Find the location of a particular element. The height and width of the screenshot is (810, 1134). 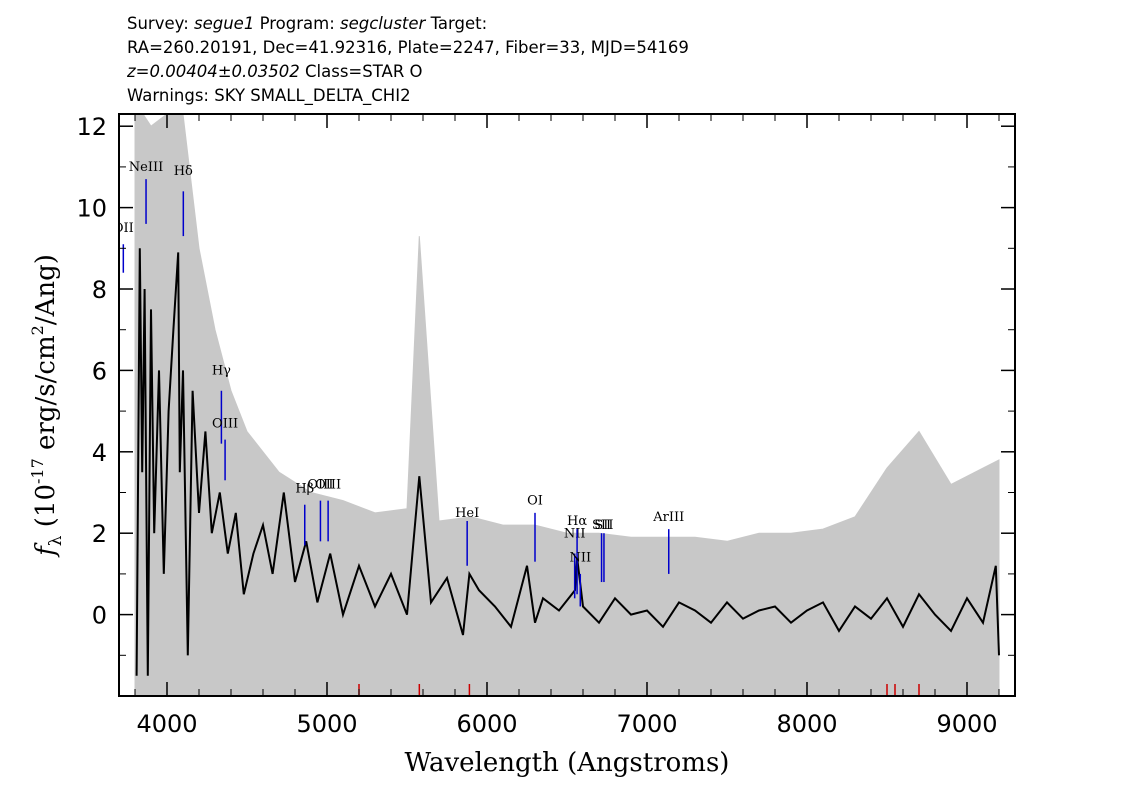

y-axis-exponent-2: 2 is located at coordinates (37, 330).